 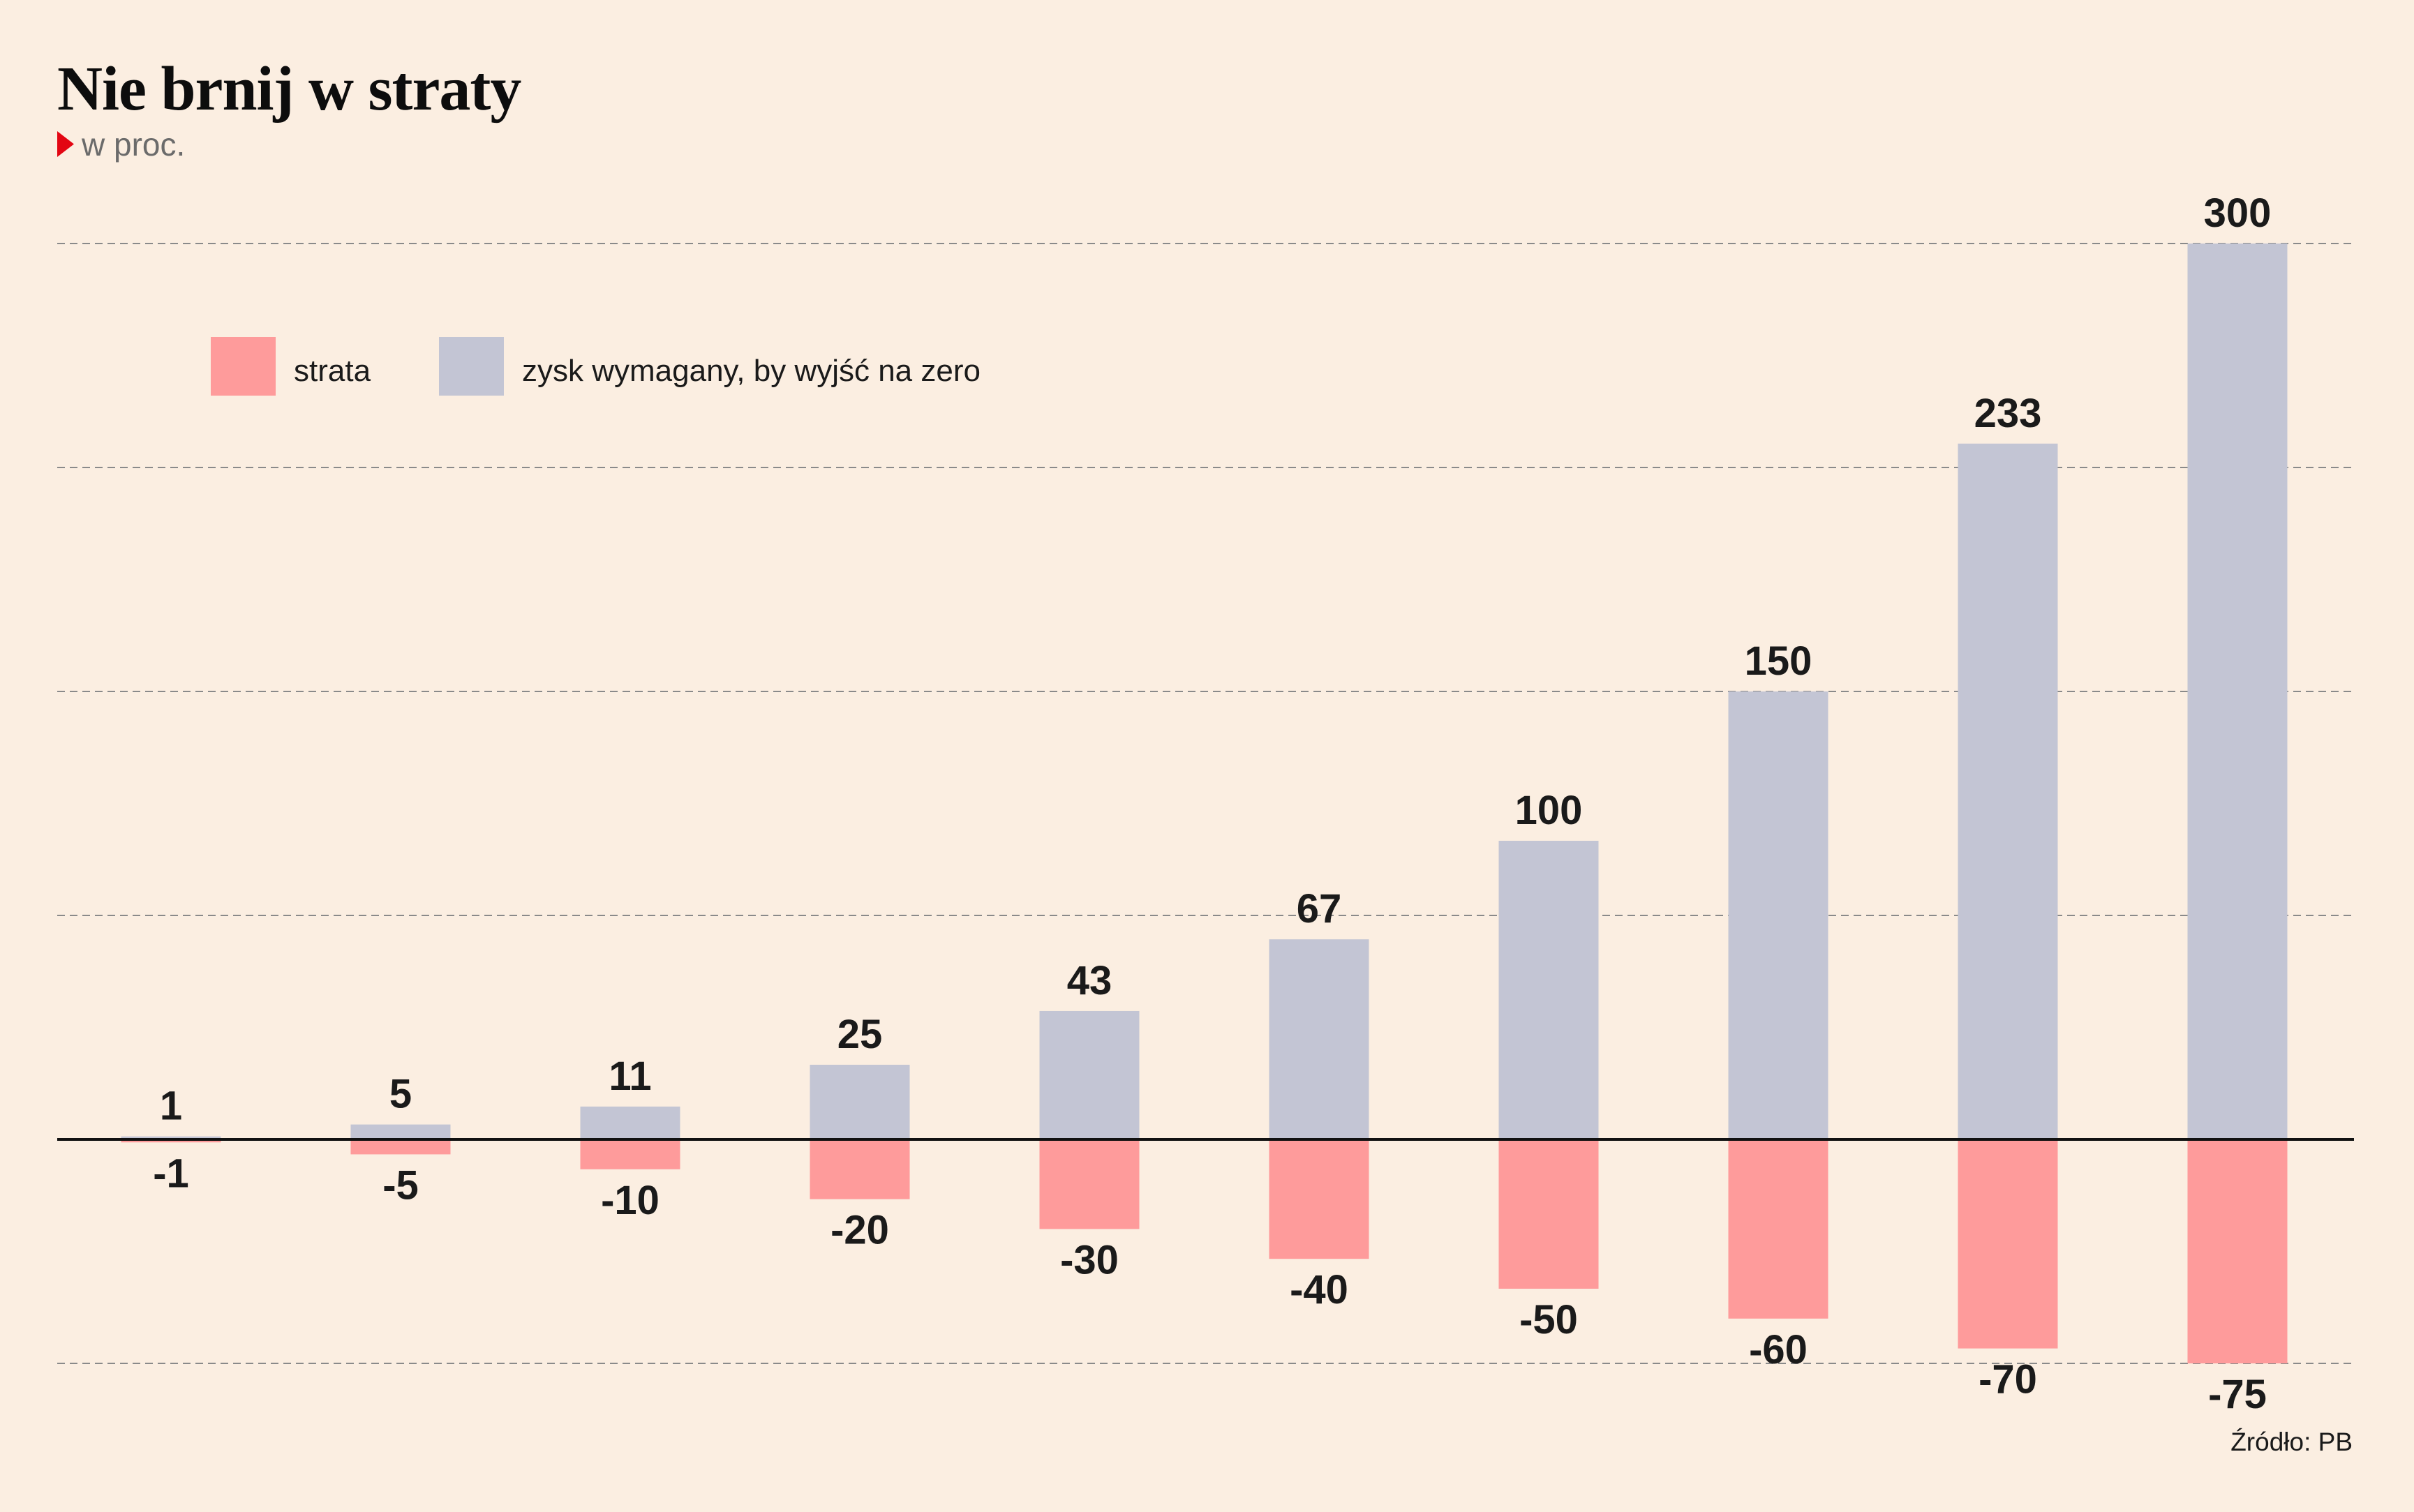 What do you see at coordinates (859, 1230) in the screenshot?
I see `data-label-loss: -20` at bounding box center [859, 1230].